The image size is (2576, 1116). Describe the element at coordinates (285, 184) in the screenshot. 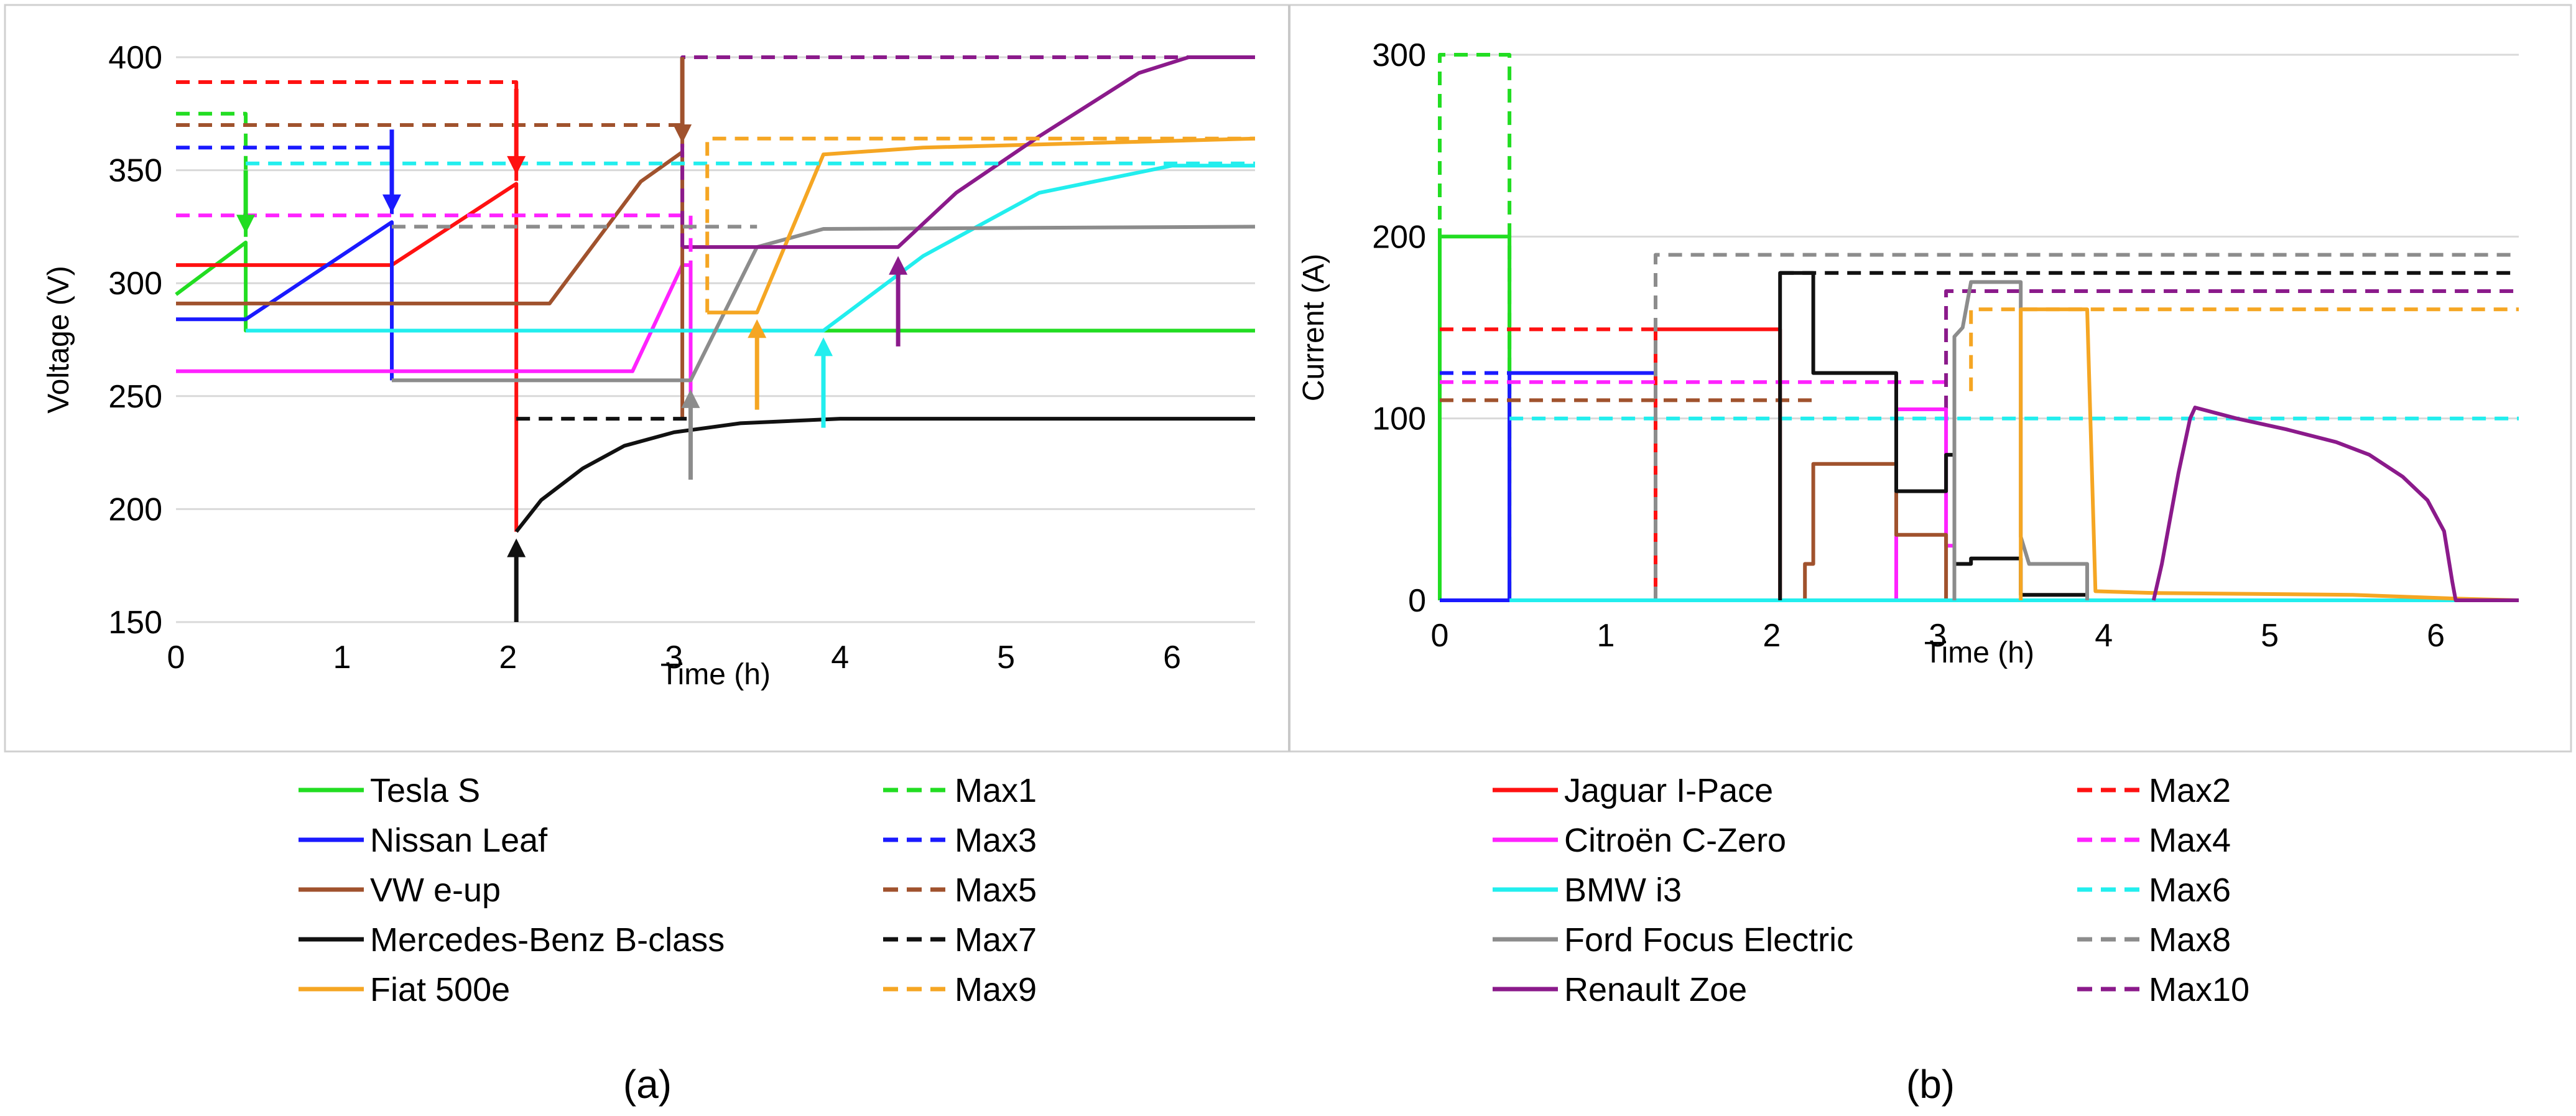

I see `series-max3` at that location.